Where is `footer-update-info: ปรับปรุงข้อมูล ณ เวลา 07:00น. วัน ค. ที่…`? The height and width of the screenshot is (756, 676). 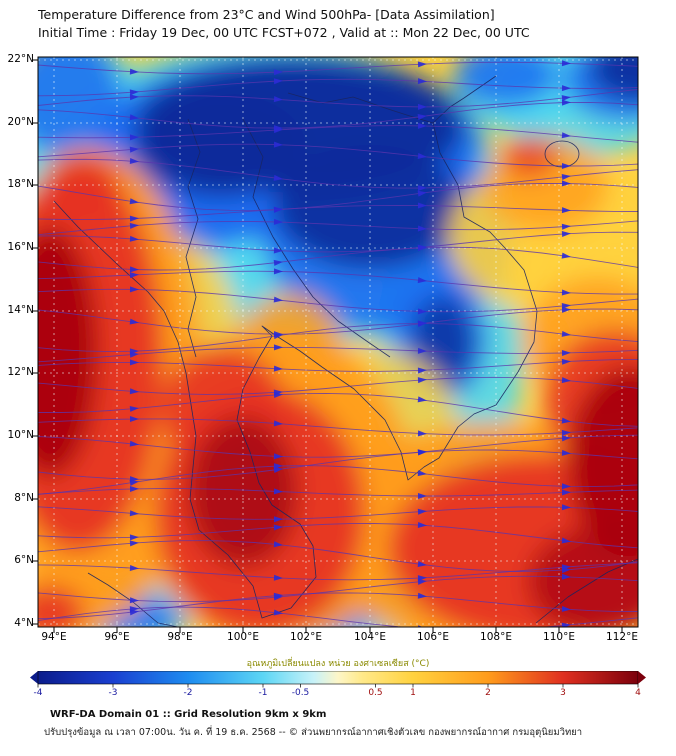
footer-update-info: ปรับปรุงข้อมูล ณ เวลา 07:00น. วัน ค. ที่… is located at coordinates (313, 732).